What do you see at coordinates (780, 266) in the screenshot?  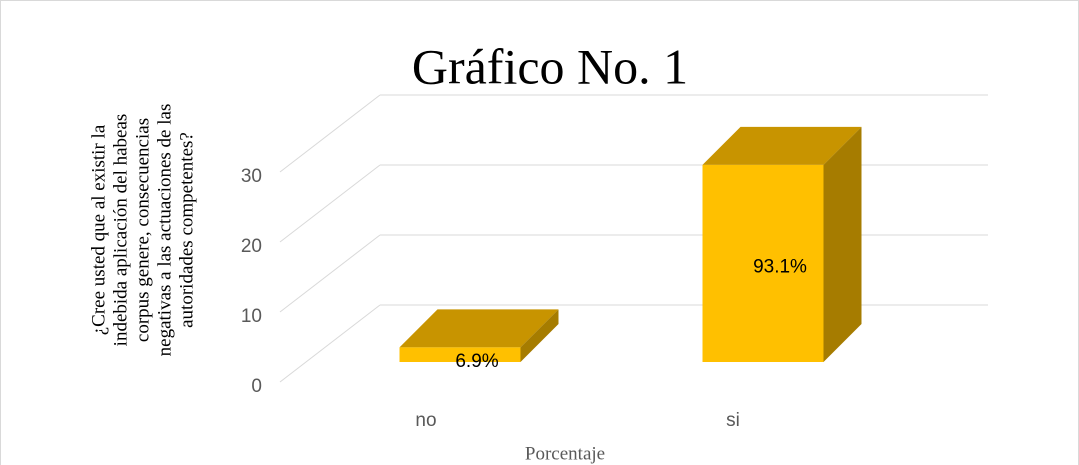 I see `data-label: 93.1%` at bounding box center [780, 266].